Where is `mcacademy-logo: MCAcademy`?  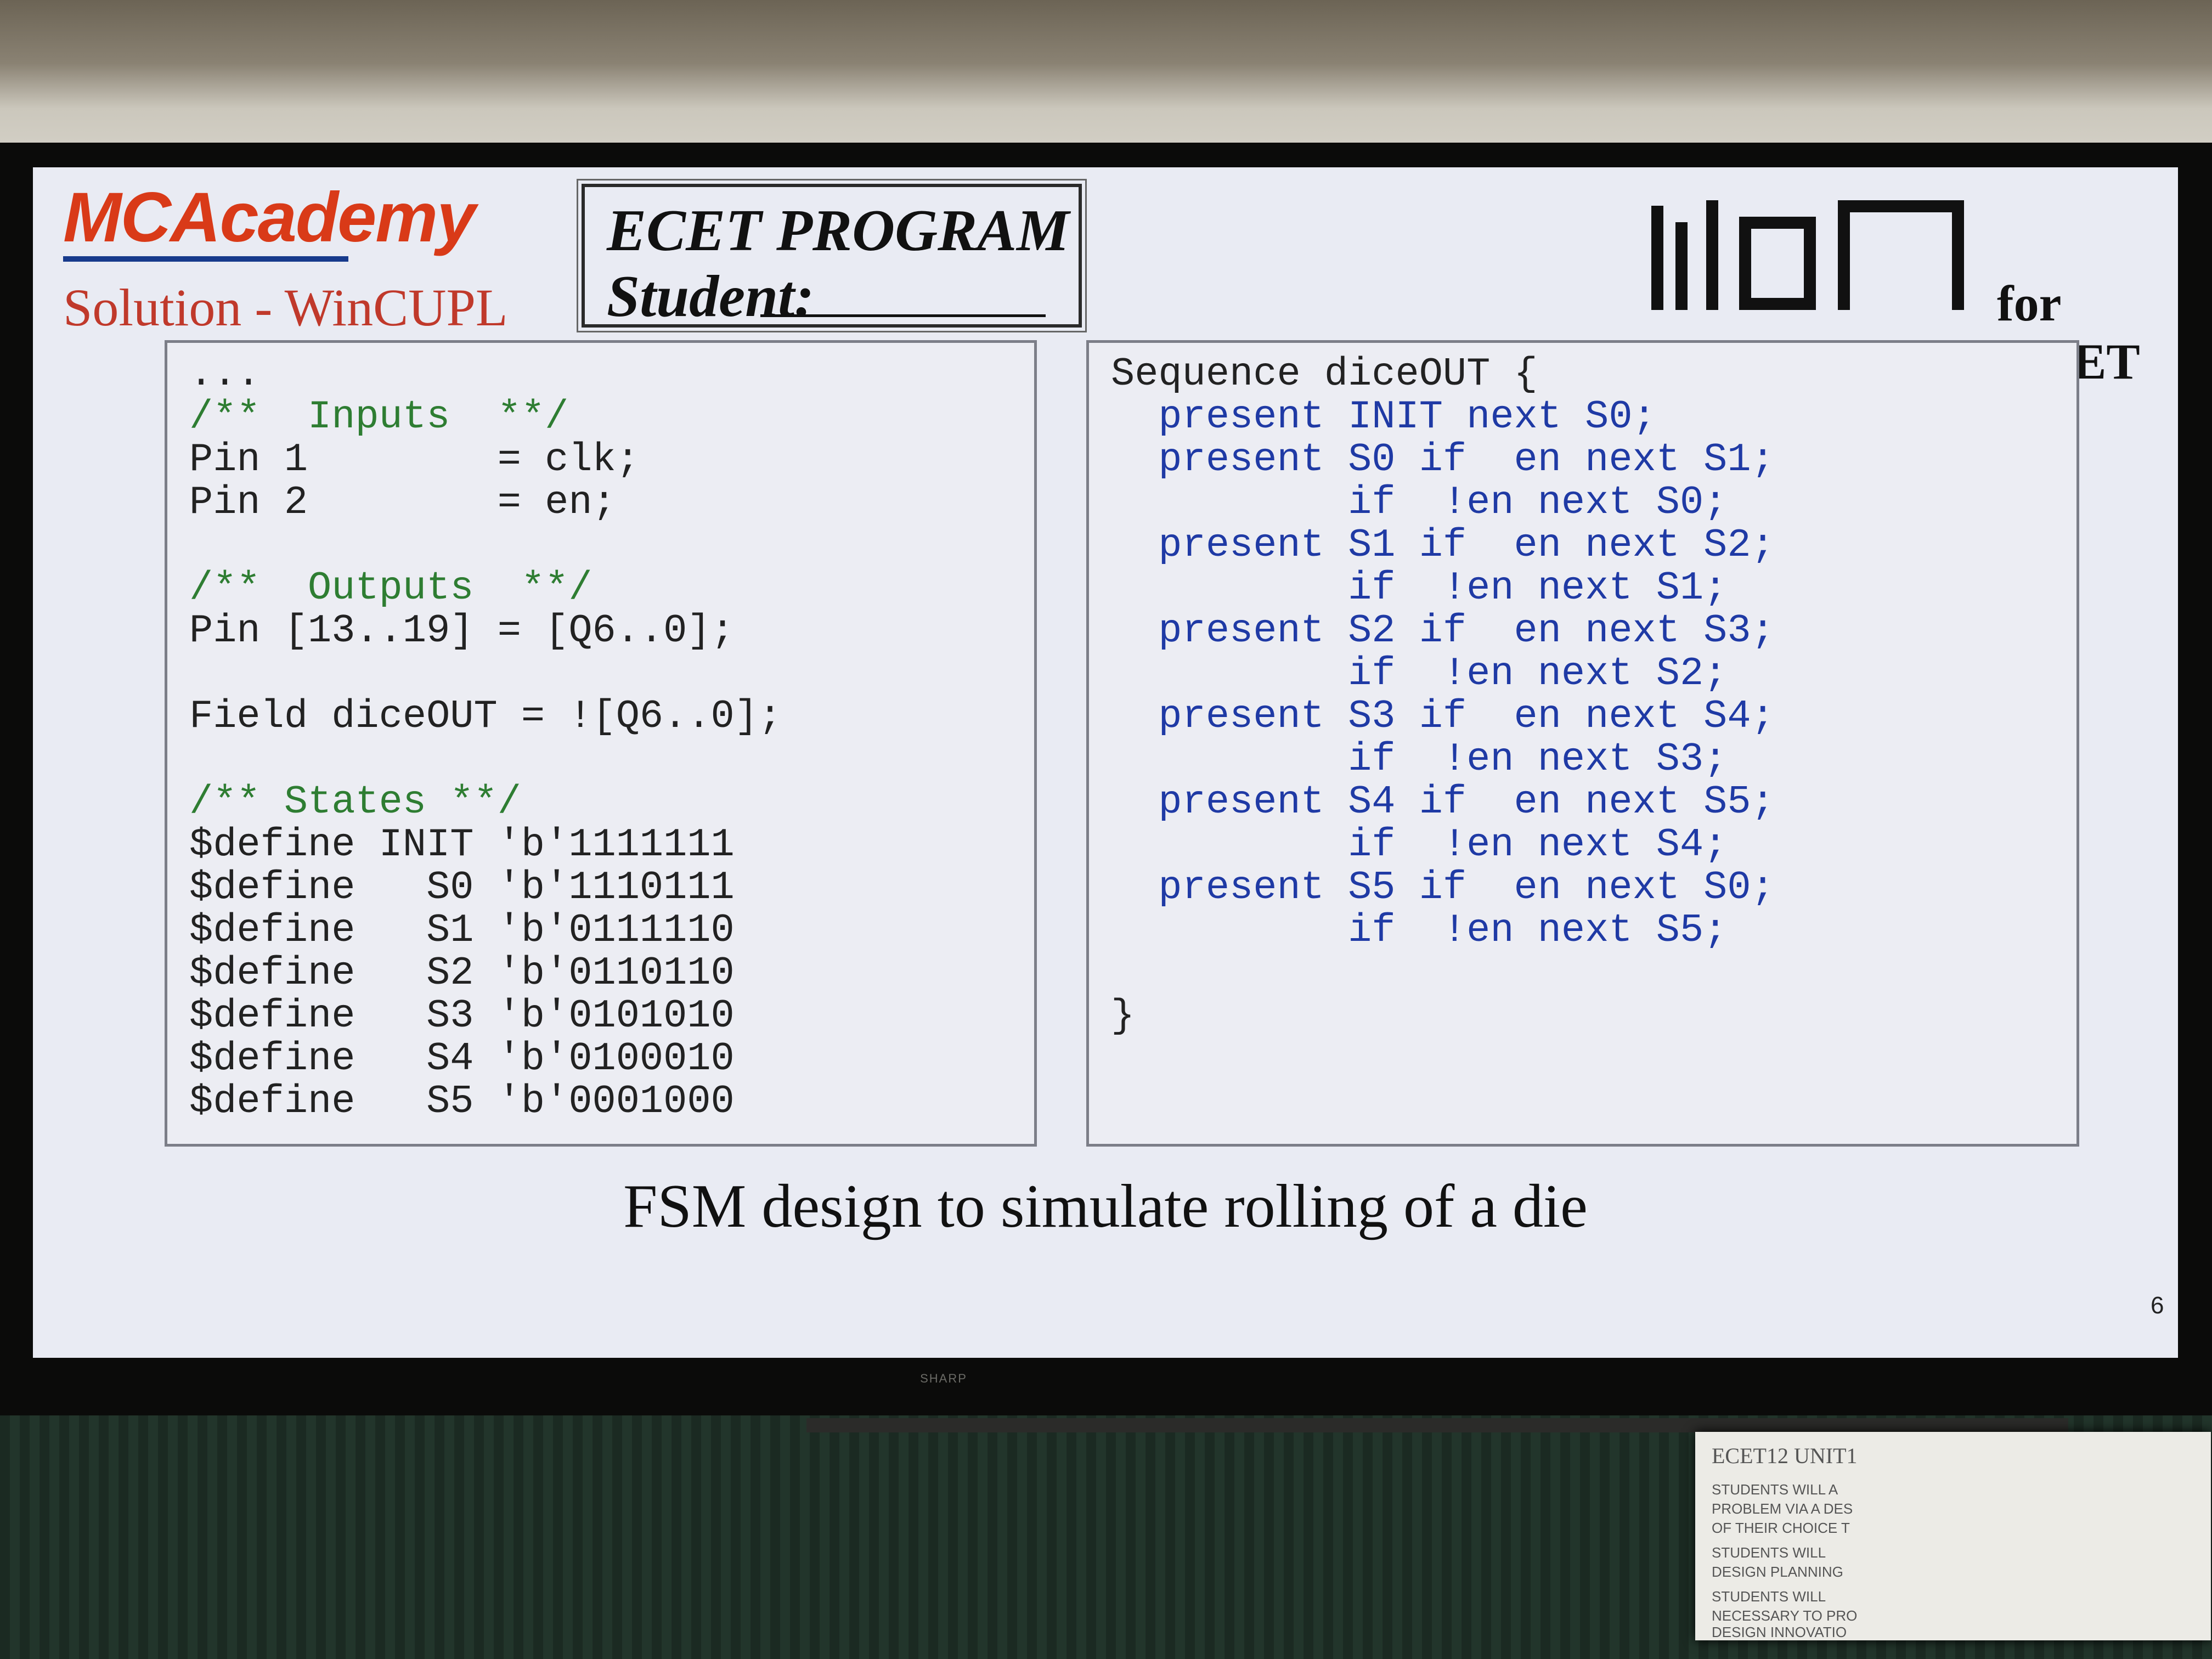 mcacademy-logo: MCAcademy is located at coordinates (269, 217).